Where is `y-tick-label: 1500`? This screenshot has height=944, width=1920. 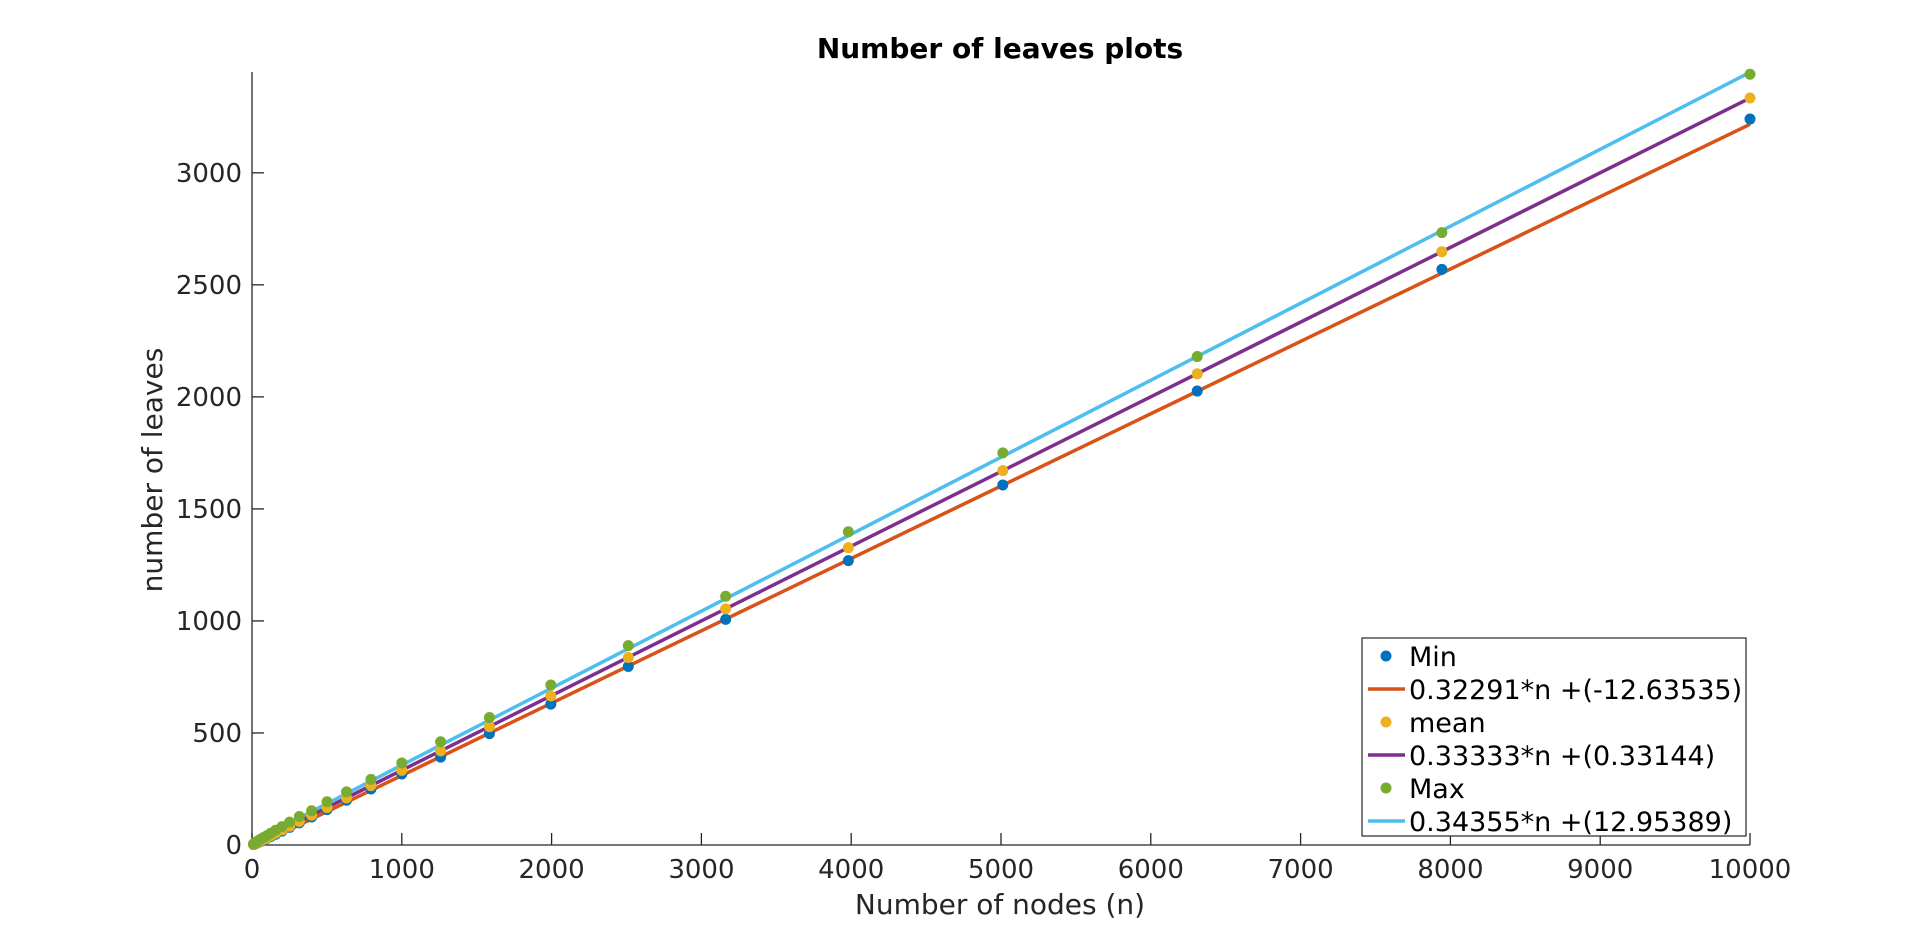 y-tick-label: 1500 is located at coordinates (209, 510).